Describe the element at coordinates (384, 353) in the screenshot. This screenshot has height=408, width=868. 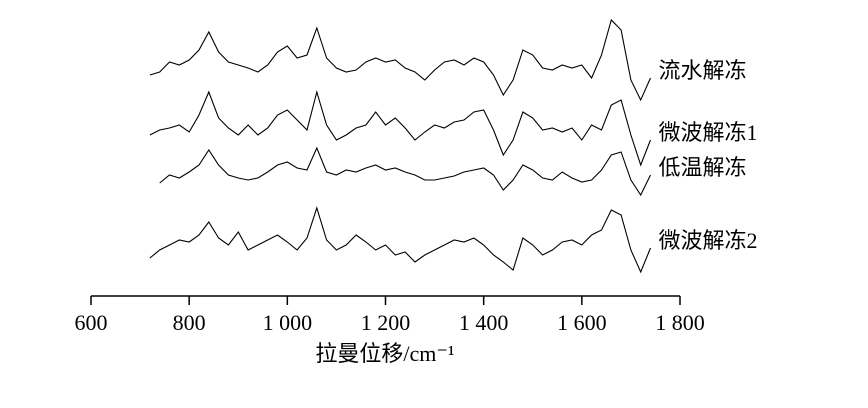
I see `x-axis-label: 拉曼位移/cm⁻¹` at that location.